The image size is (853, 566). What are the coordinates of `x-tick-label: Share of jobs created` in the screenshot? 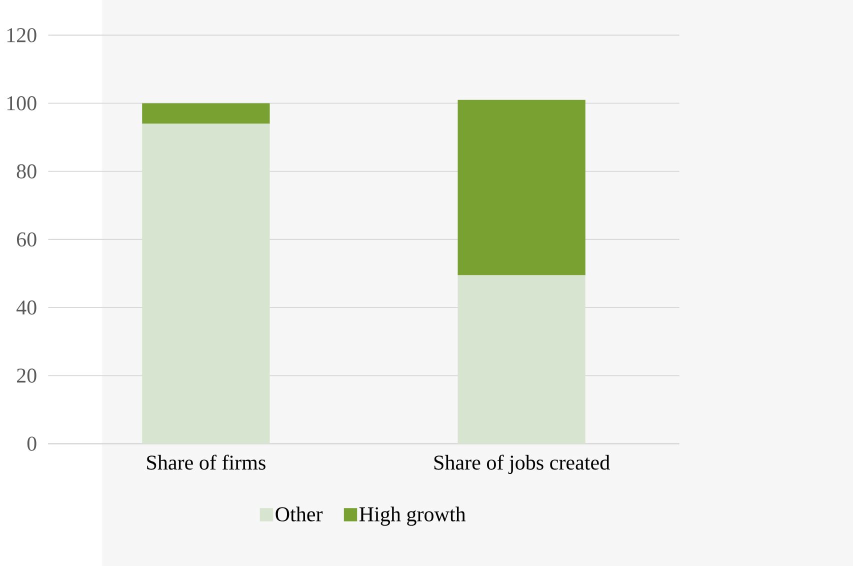 It's located at (522, 464).